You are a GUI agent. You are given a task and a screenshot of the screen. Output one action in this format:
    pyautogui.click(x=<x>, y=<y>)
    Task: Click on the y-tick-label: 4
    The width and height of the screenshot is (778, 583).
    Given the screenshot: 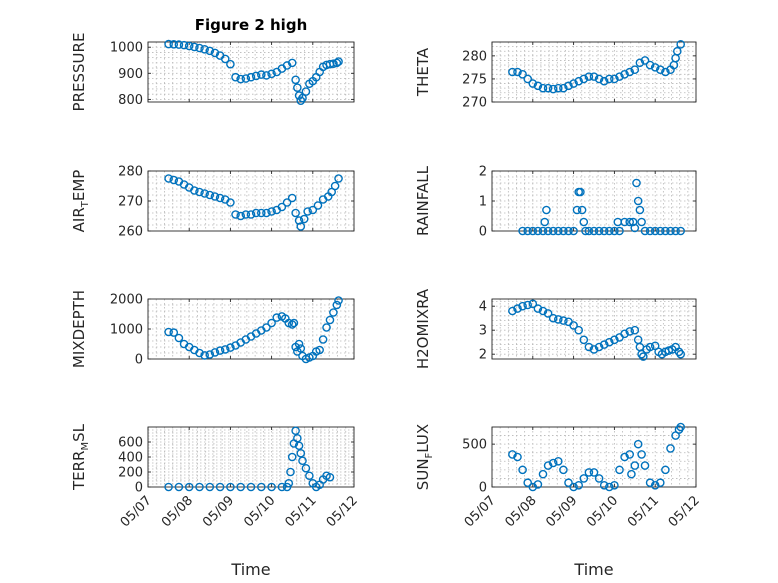 What is the action you would take?
    pyautogui.click(x=483, y=307)
    